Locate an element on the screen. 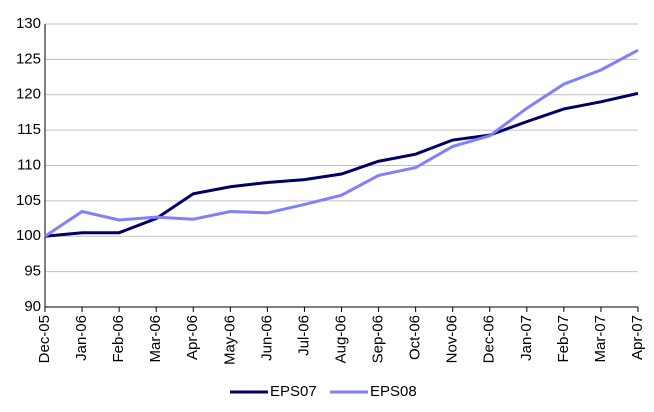 Image resolution: width=654 pixels, height=412 pixels. y-tick-label: 125 is located at coordinates (28, 58).